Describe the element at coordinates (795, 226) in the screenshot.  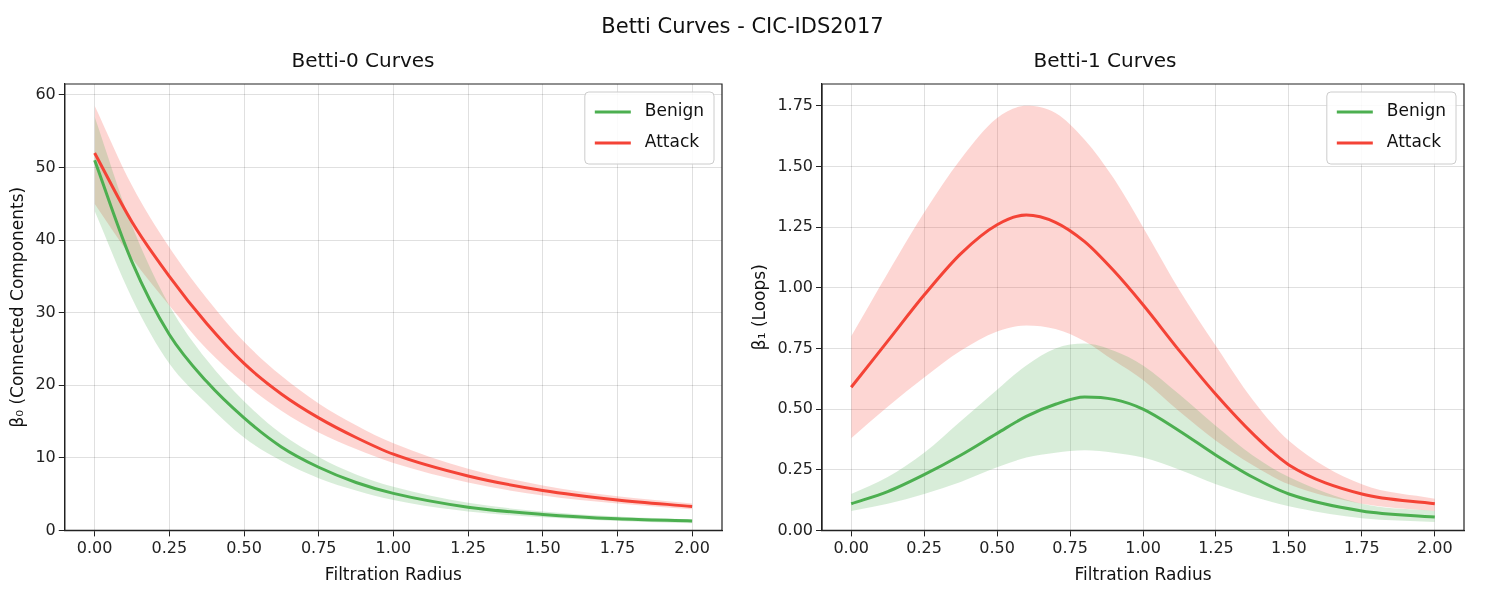
I see `y-tick-label: 1.25` at that location.